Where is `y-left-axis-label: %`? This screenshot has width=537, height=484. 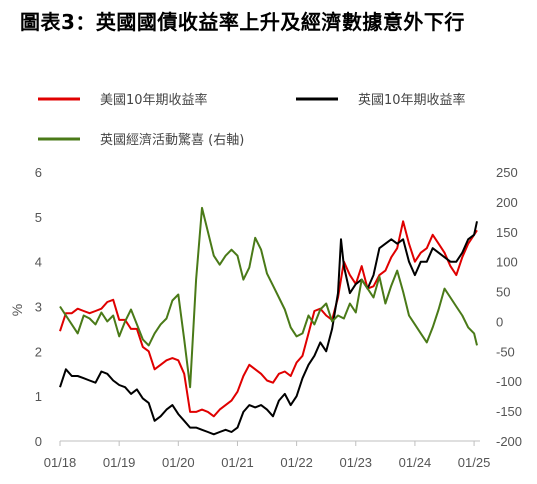 y-left-axis-label: % is located at coordinates (17, 310).